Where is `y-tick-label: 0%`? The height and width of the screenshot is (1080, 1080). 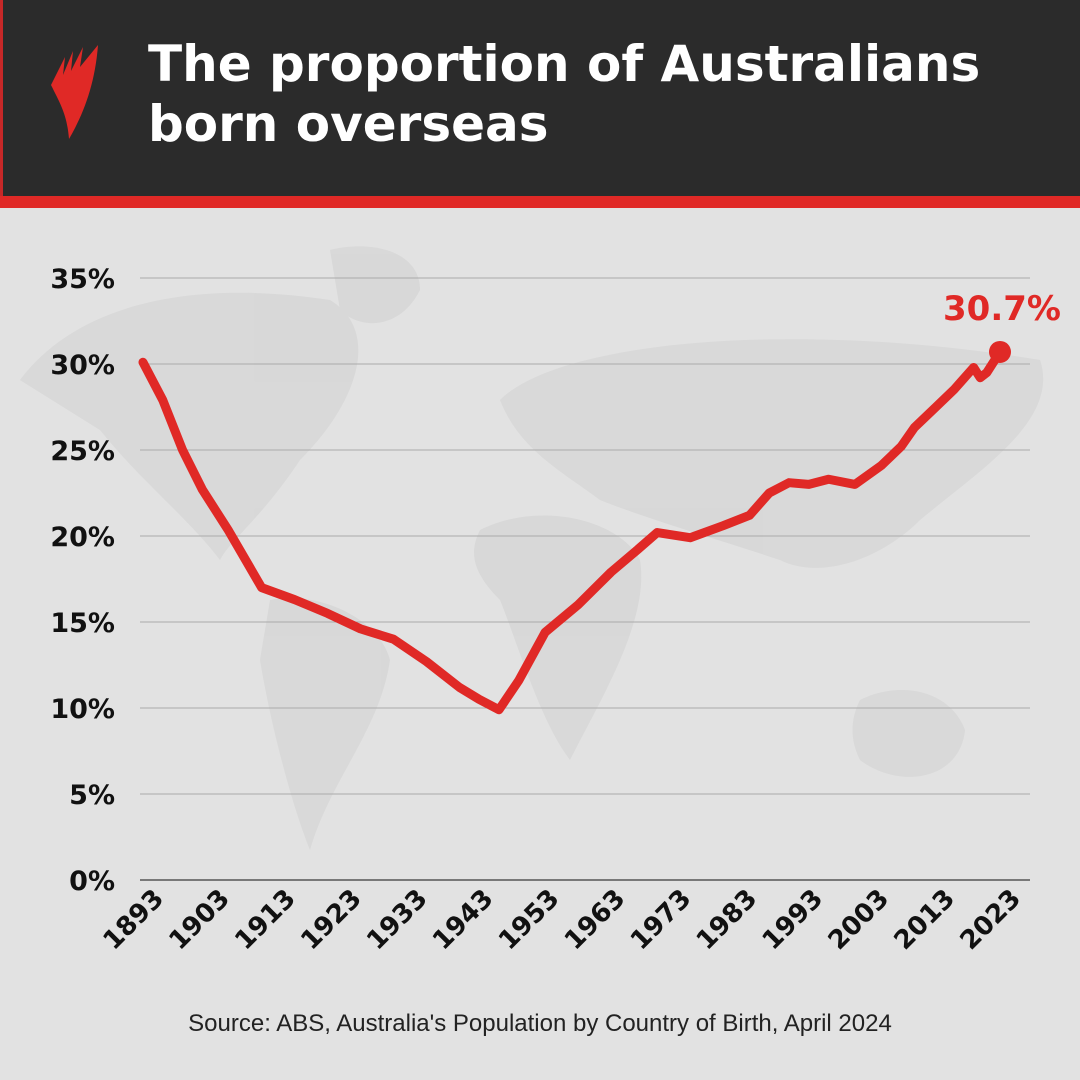 y-tick-label: 0% is located at coordinates (92, 881).